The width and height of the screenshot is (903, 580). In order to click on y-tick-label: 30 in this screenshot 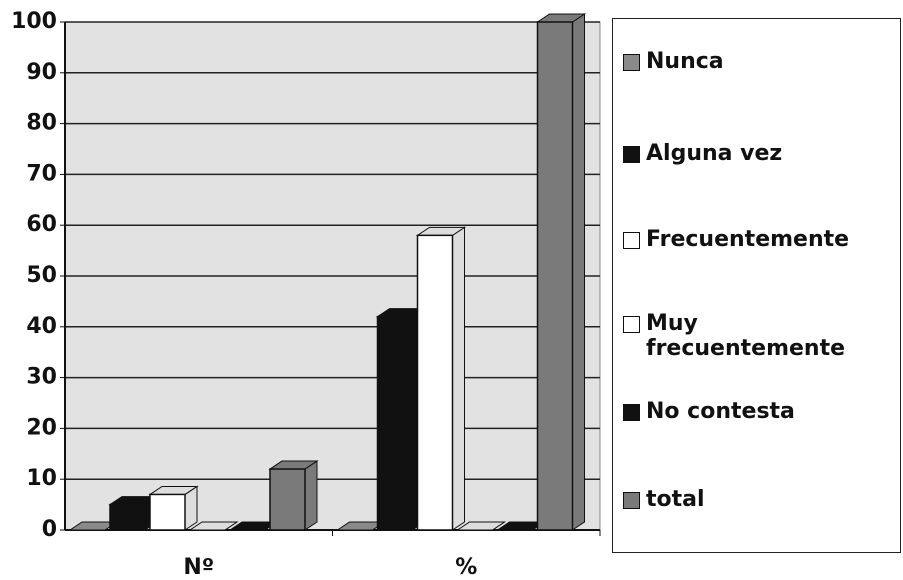, I will do `click(41, 377)`.